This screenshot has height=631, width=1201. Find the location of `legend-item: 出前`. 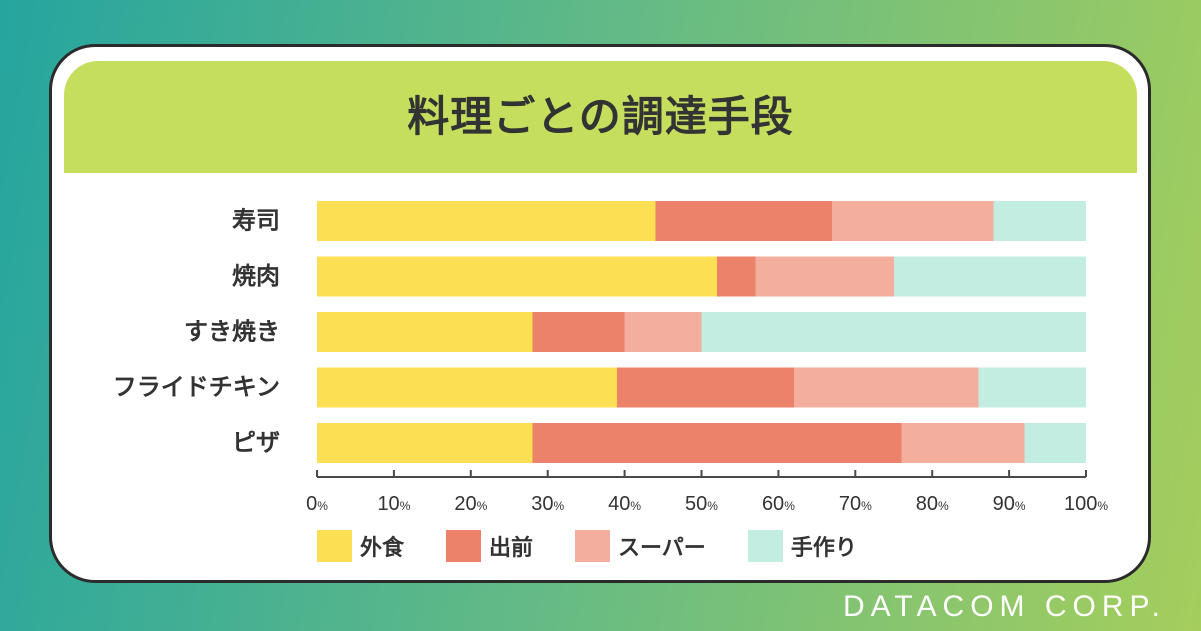

legend-item: 出前 is located at coordinates (489, 546).